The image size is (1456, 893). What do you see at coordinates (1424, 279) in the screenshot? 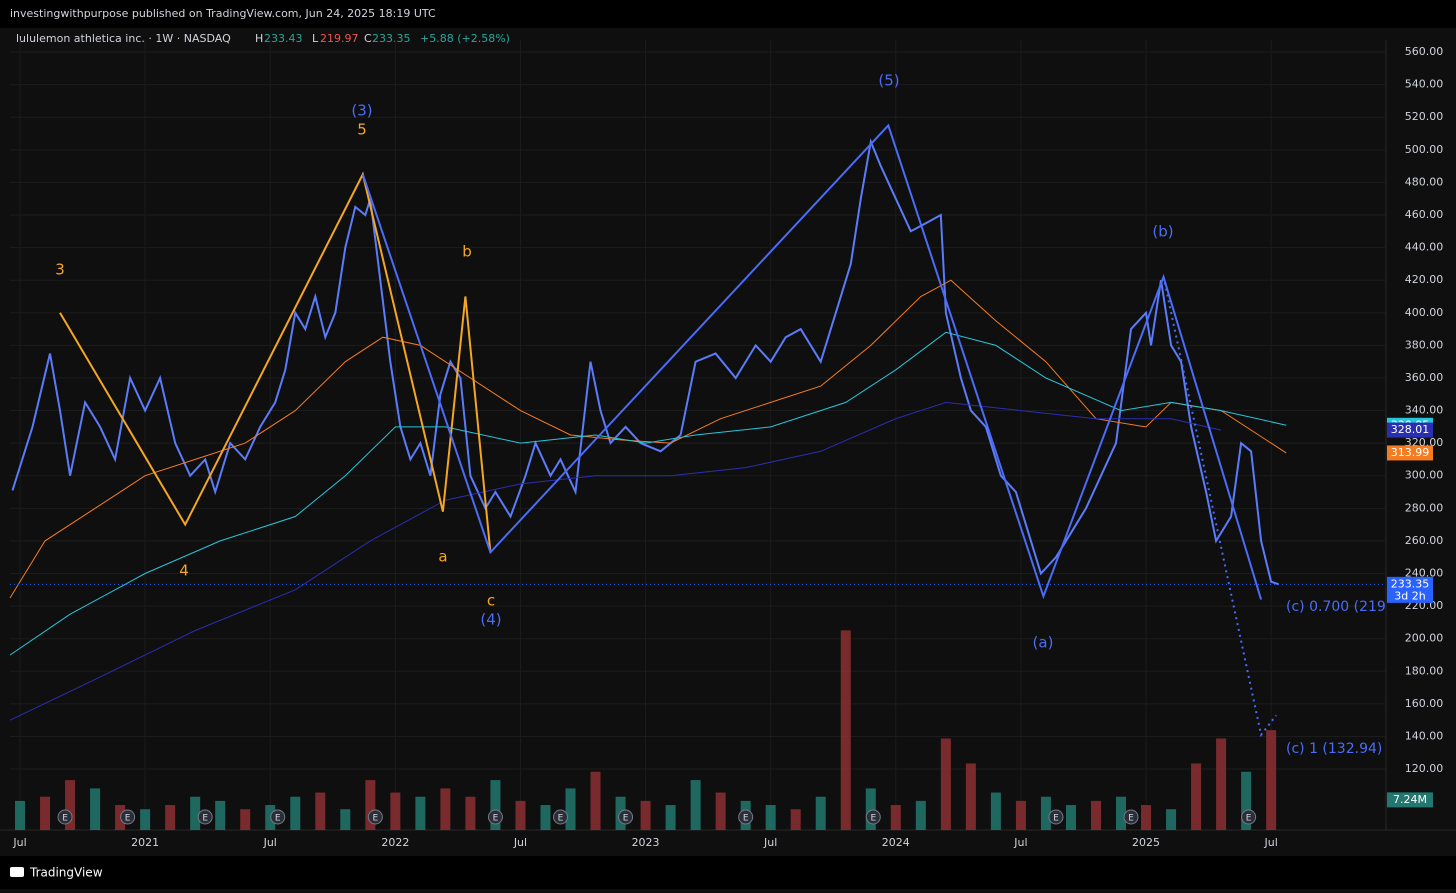
I see `y-tick-label: 420.00` at bounding box center [1424, 279].